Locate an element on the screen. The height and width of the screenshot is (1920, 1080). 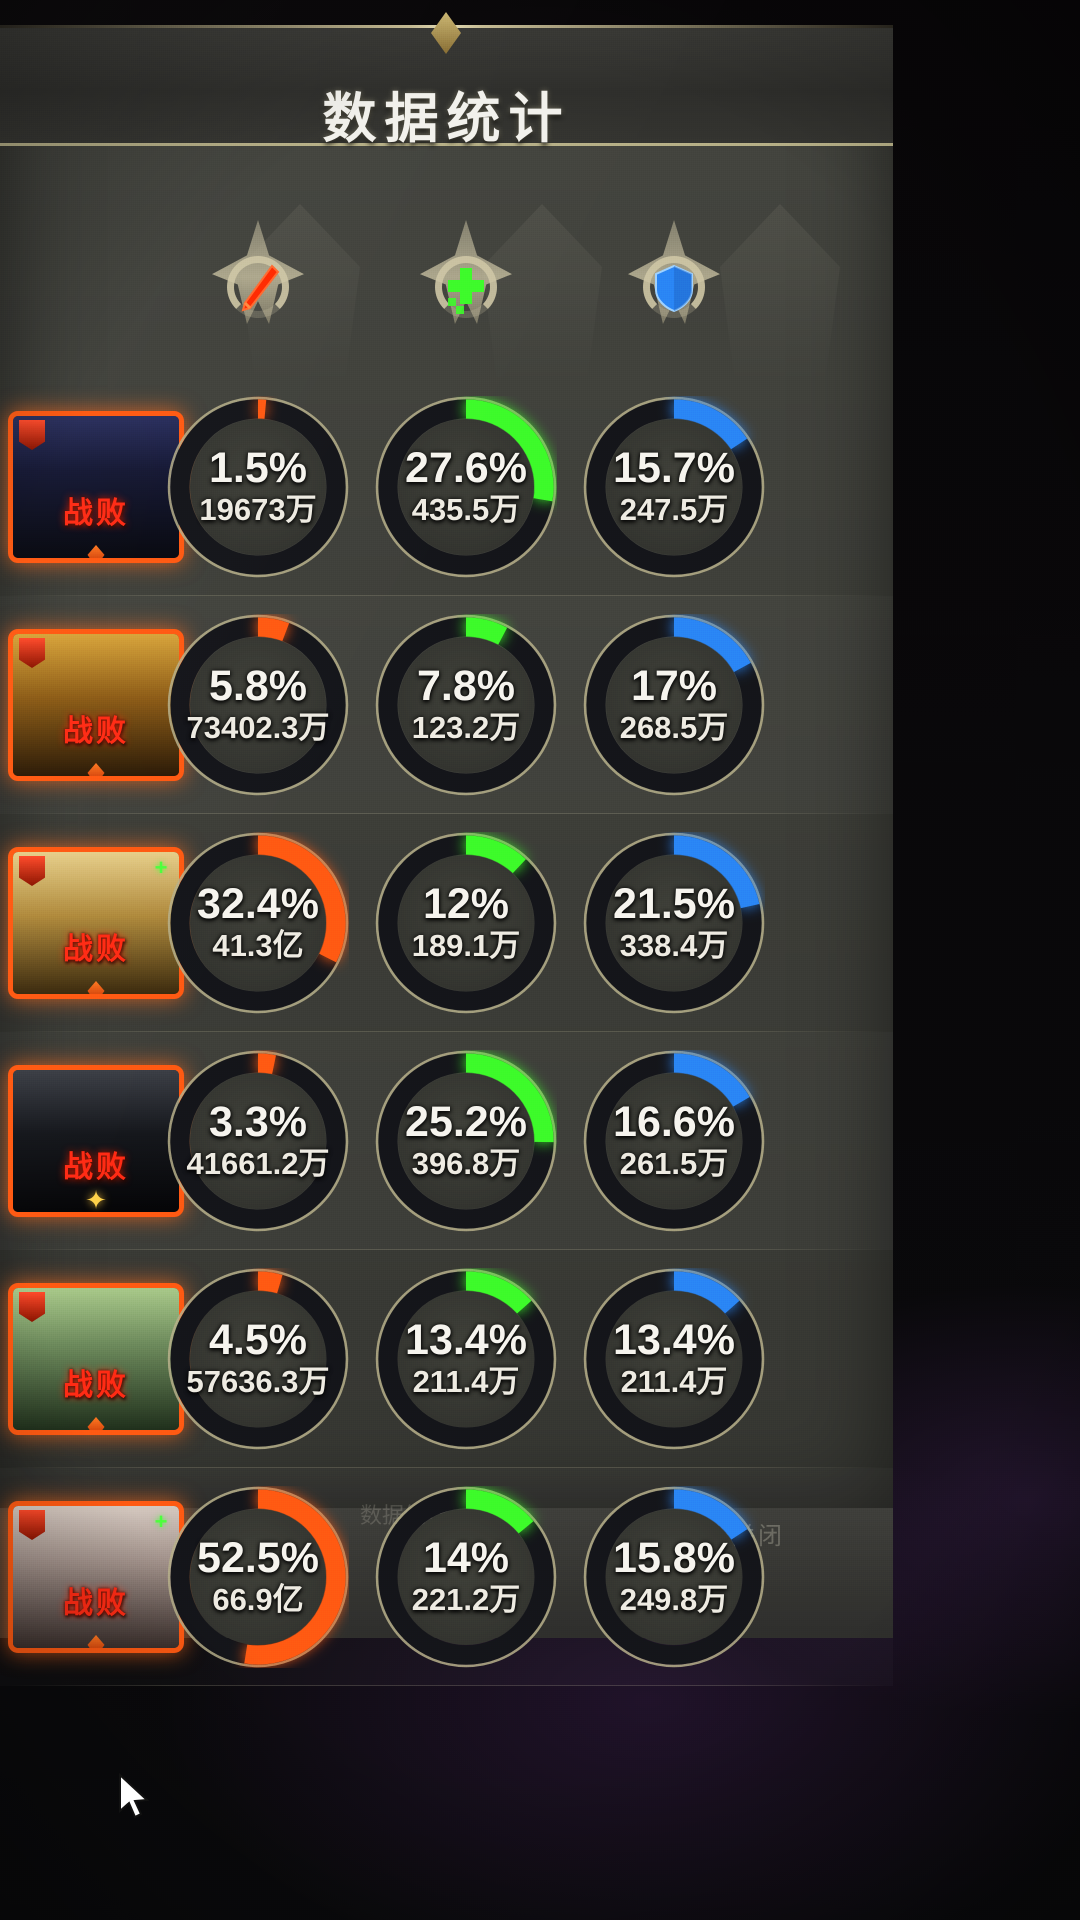
table-row: 战败 ✦ 3.3% 41661.2万 25.2% 396.8万 16.6% 261.5万 is located at coordinates (446, 1141).